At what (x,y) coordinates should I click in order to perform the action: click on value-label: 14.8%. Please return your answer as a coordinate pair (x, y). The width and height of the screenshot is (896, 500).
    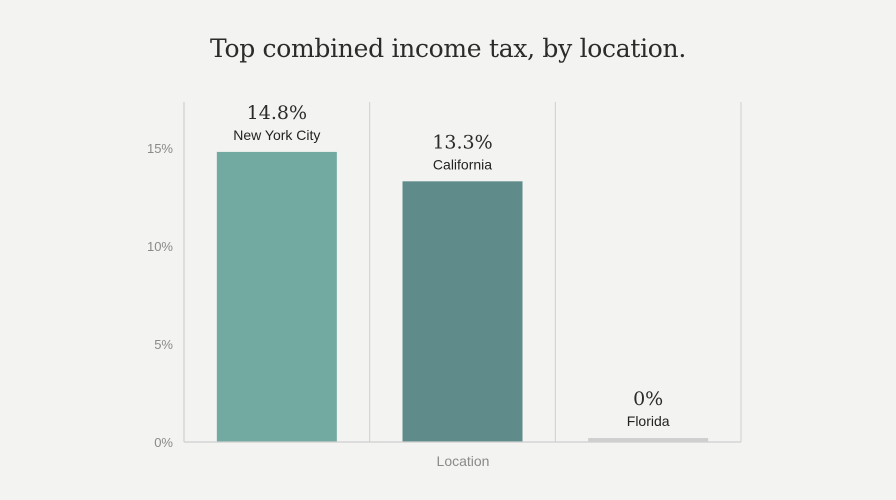
    Looking at the image, I should click on (277, 113).